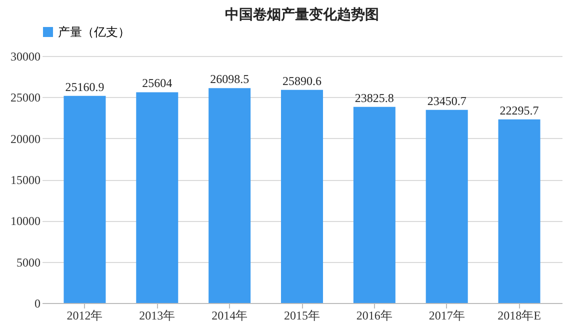  What do you see at coordinates (374, 97) in the screenshot?
I see `data-label: 23825.8` at bounding box center [374, 97].